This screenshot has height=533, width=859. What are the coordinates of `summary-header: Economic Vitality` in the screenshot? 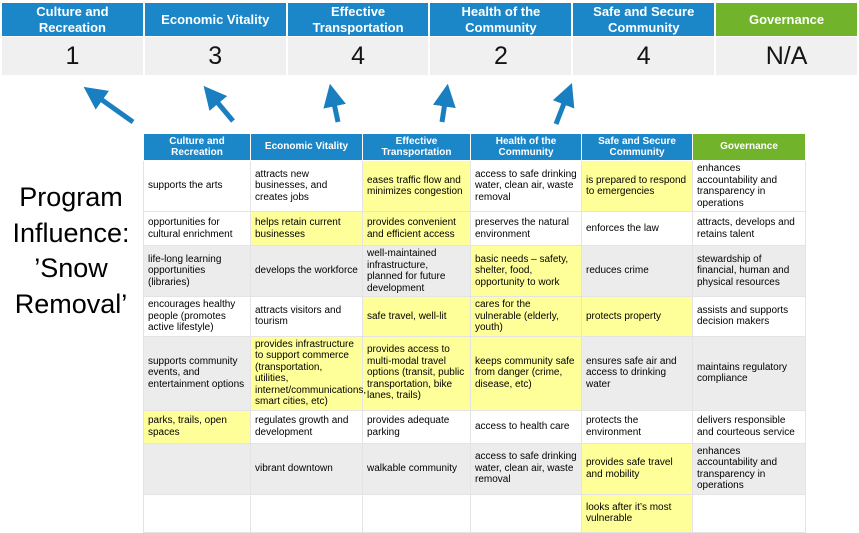 It's located at (215, 19).